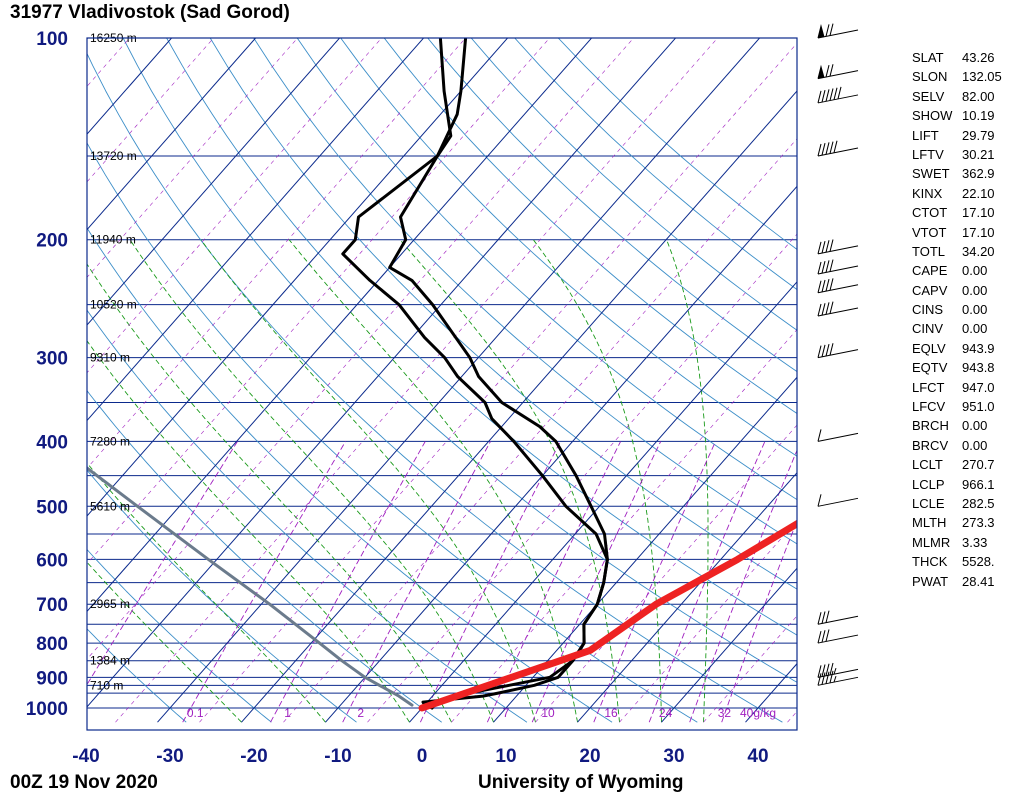  Describe the element at coordinates (967, 328) in the screenshot. I see `index-row: CINV 0.00` at that location.